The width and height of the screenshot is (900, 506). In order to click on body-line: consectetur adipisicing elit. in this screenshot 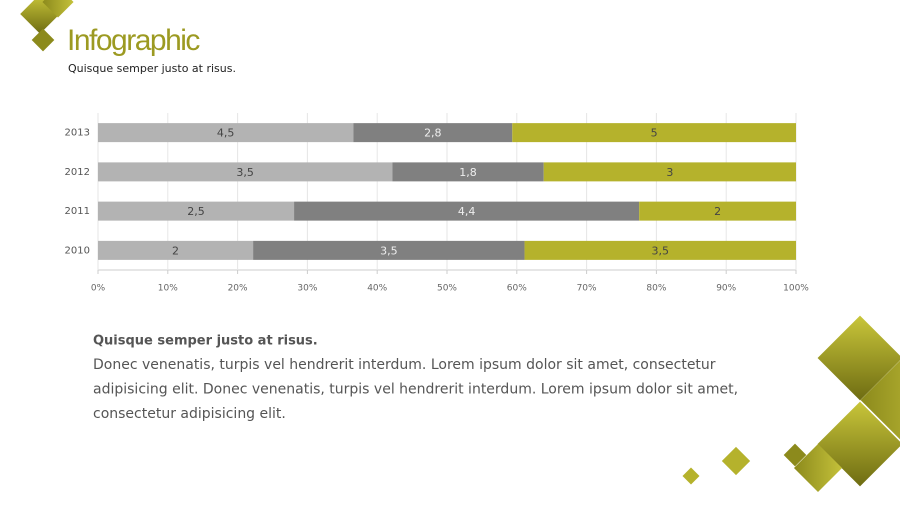, I will do `click(189, 414)`.